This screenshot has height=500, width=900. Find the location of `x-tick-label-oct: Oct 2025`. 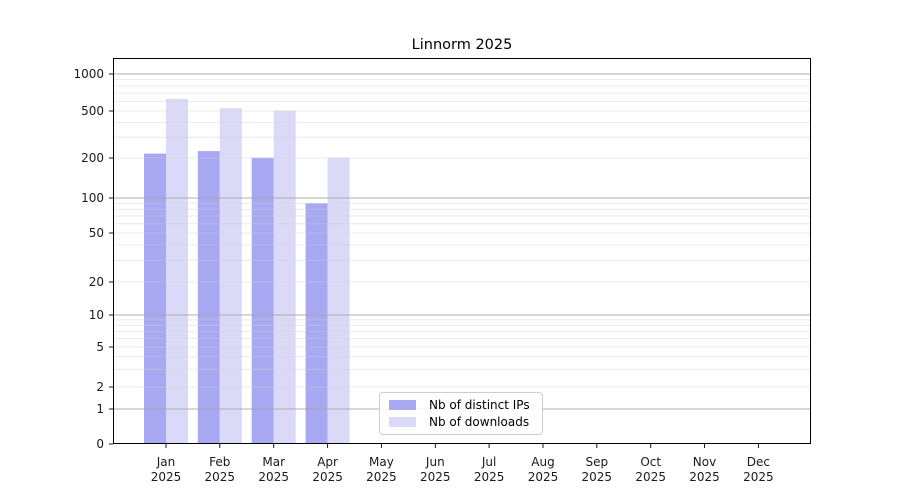

x-tick-label-oct: Oct 2025 is located at coordinates (650, 469).